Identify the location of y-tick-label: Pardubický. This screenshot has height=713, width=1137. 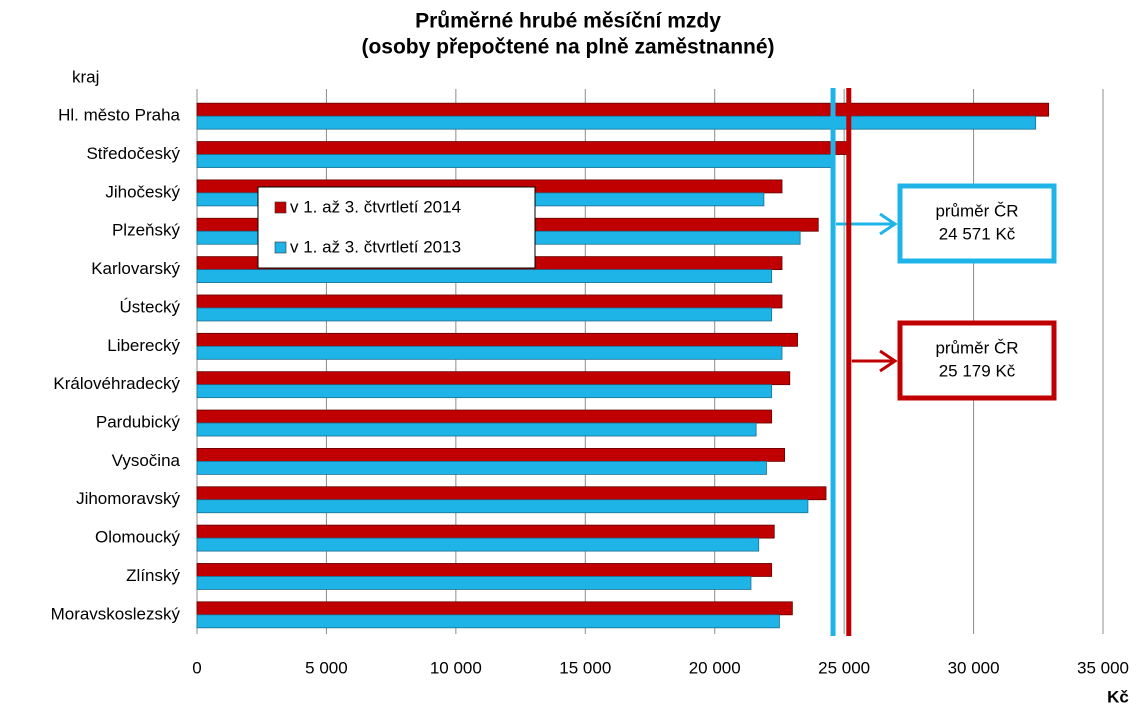
(138, 422).